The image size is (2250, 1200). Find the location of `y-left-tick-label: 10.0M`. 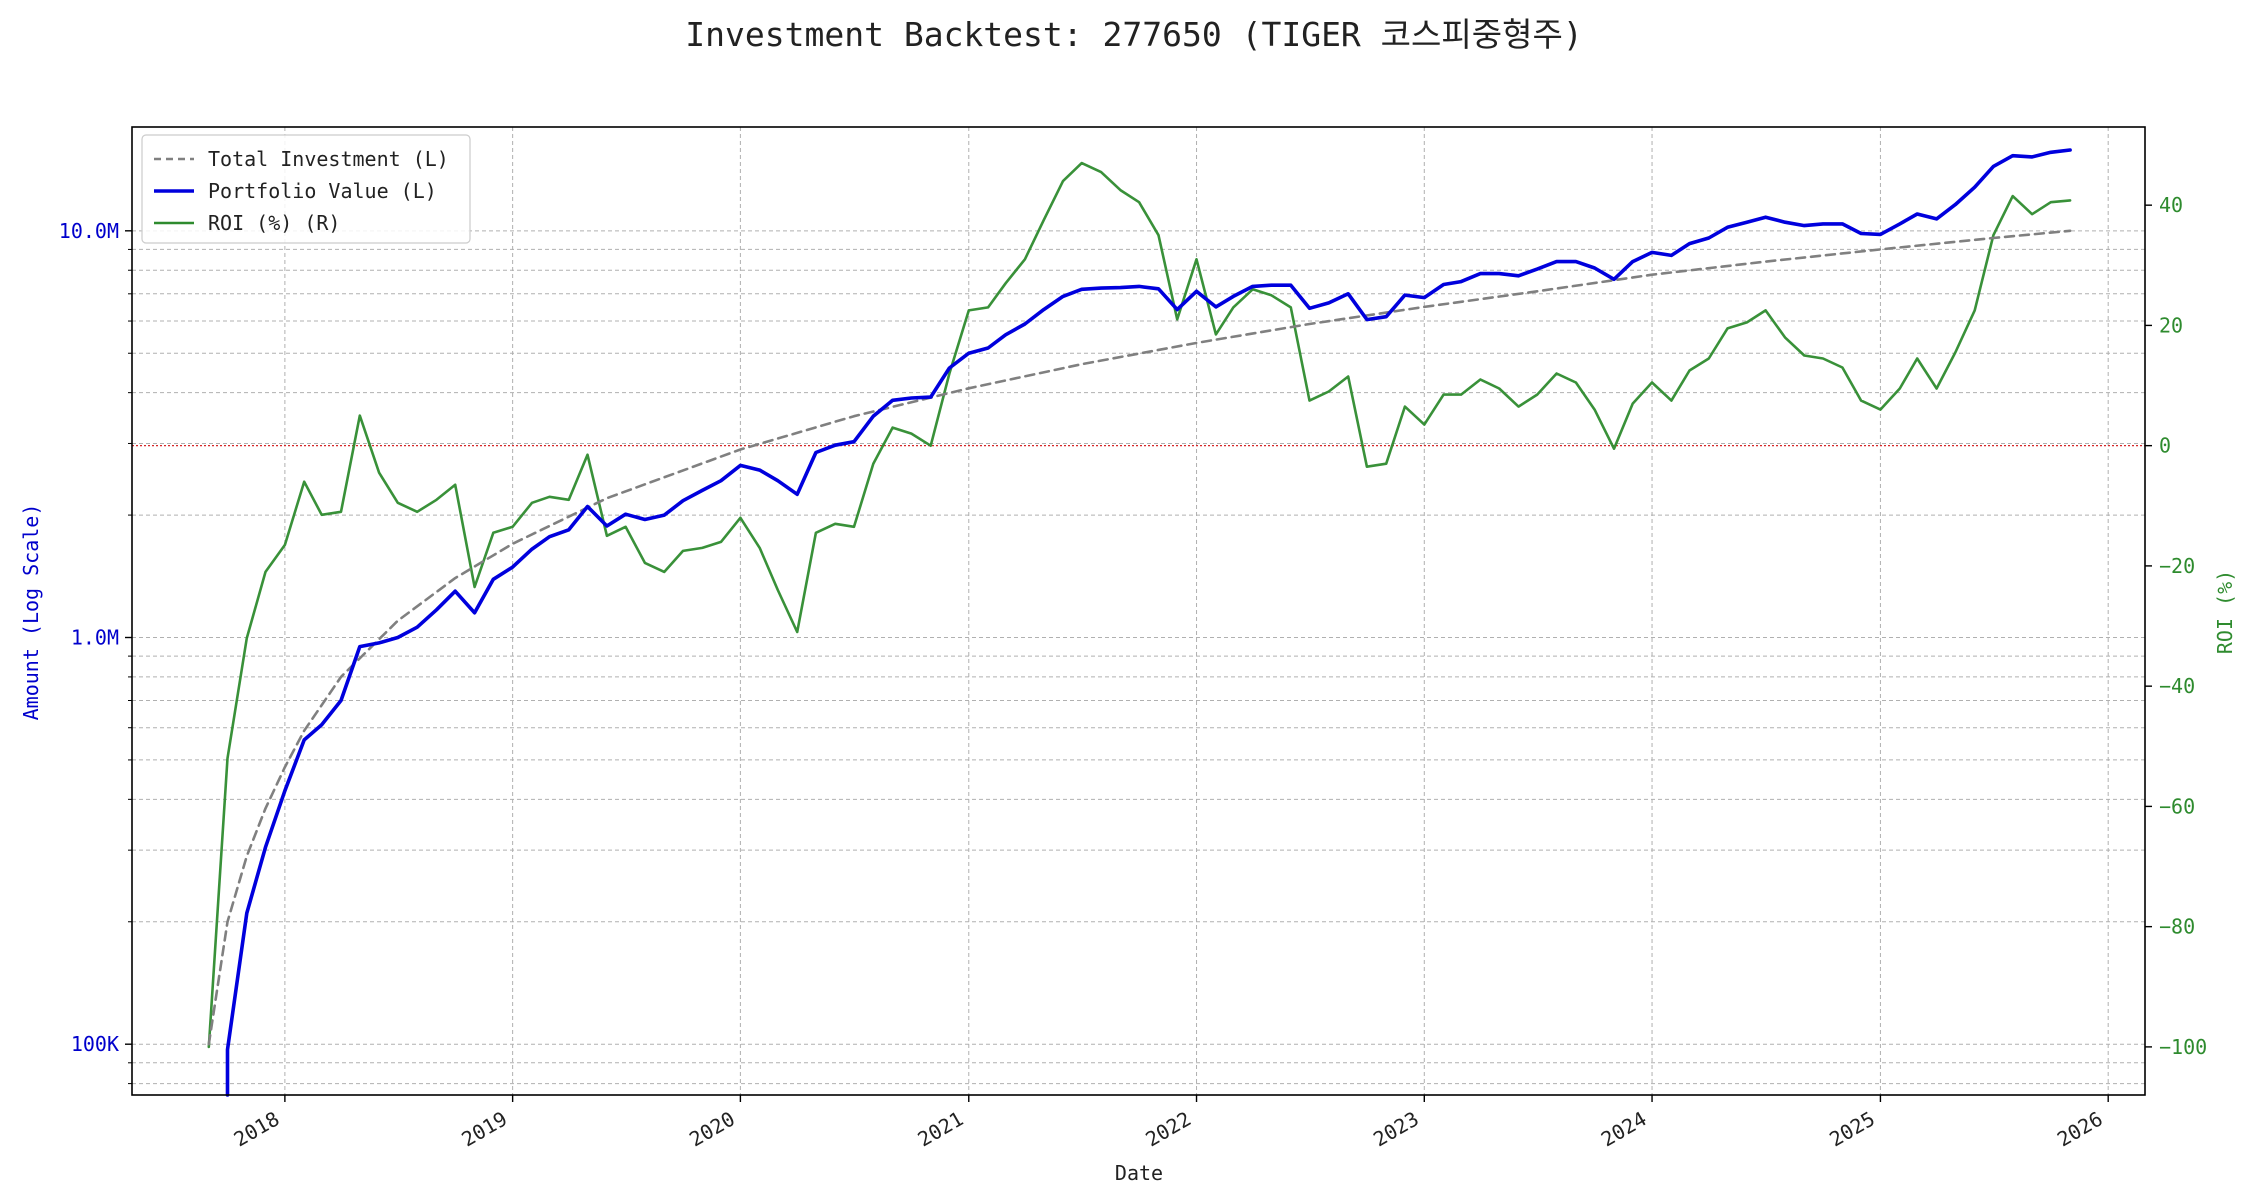

y-left-tick-label: 10.0M is located at coordinates (89, 231).